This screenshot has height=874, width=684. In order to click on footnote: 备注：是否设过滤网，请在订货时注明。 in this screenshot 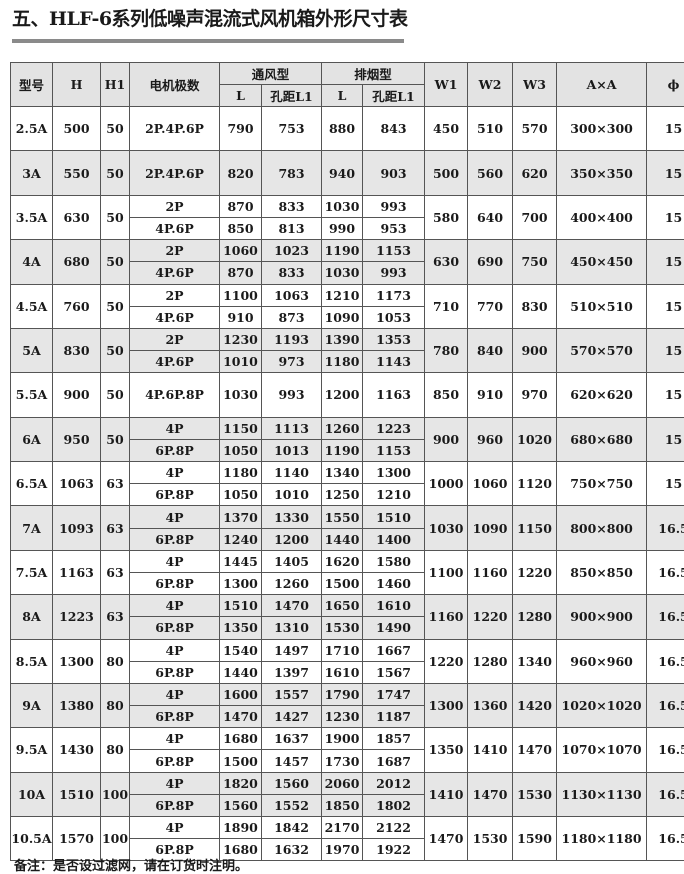, I will do `click(131, 864)`.